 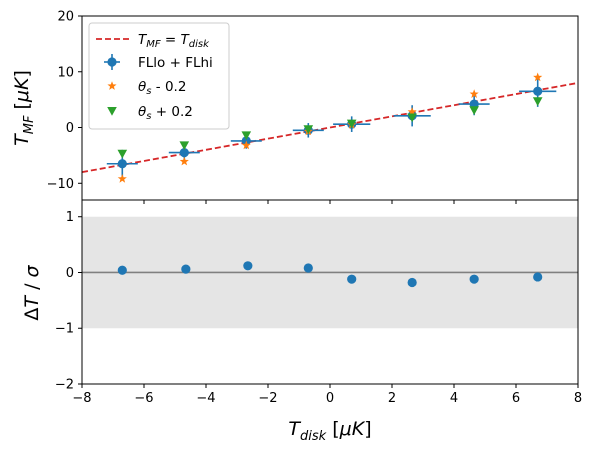 What do you see at coordinates (205, 398) in the screenshot?
I see `x-tick-label: −4` at bounding box center [205, 398].